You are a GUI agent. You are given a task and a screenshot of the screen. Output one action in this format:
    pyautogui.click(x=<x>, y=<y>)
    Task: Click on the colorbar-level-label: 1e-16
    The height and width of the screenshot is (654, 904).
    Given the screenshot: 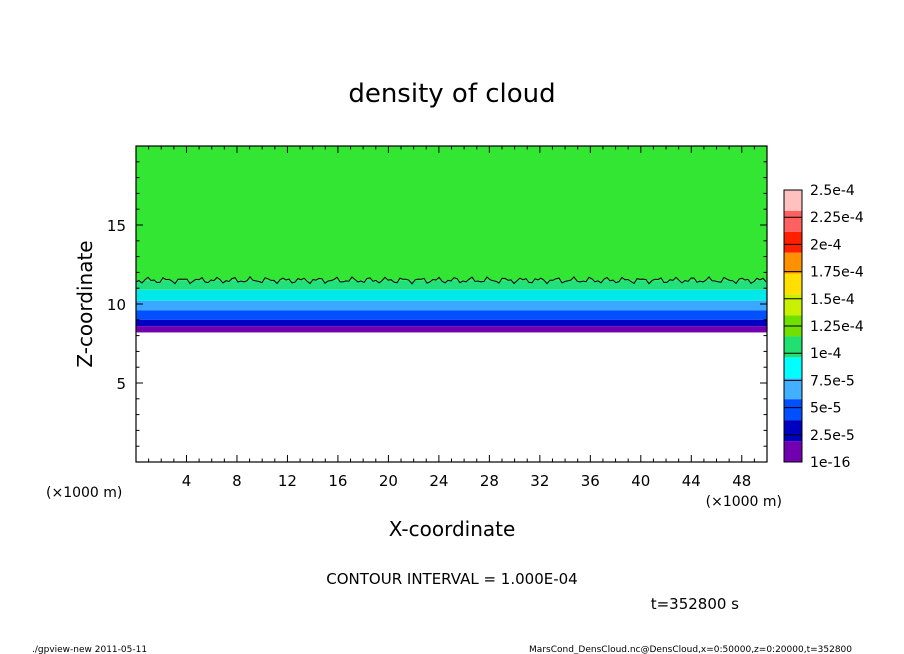 What is the action you would take?
    pyautogui.click(x=830, y=463)
    